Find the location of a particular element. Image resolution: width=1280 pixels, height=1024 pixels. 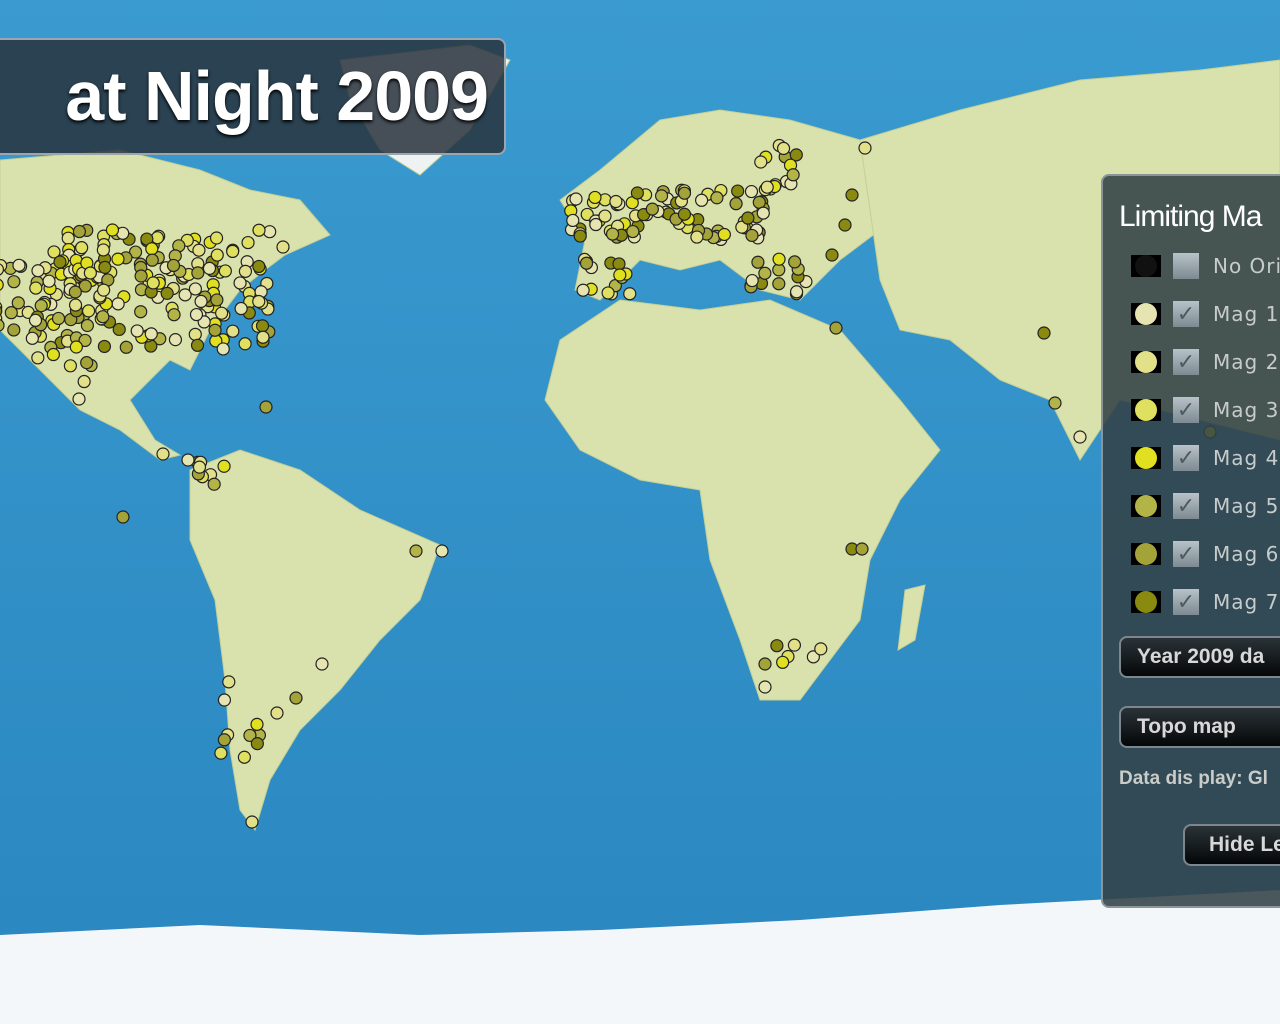

data-display-label: Data dis play: Gl is located at coordinates (1193, 778).